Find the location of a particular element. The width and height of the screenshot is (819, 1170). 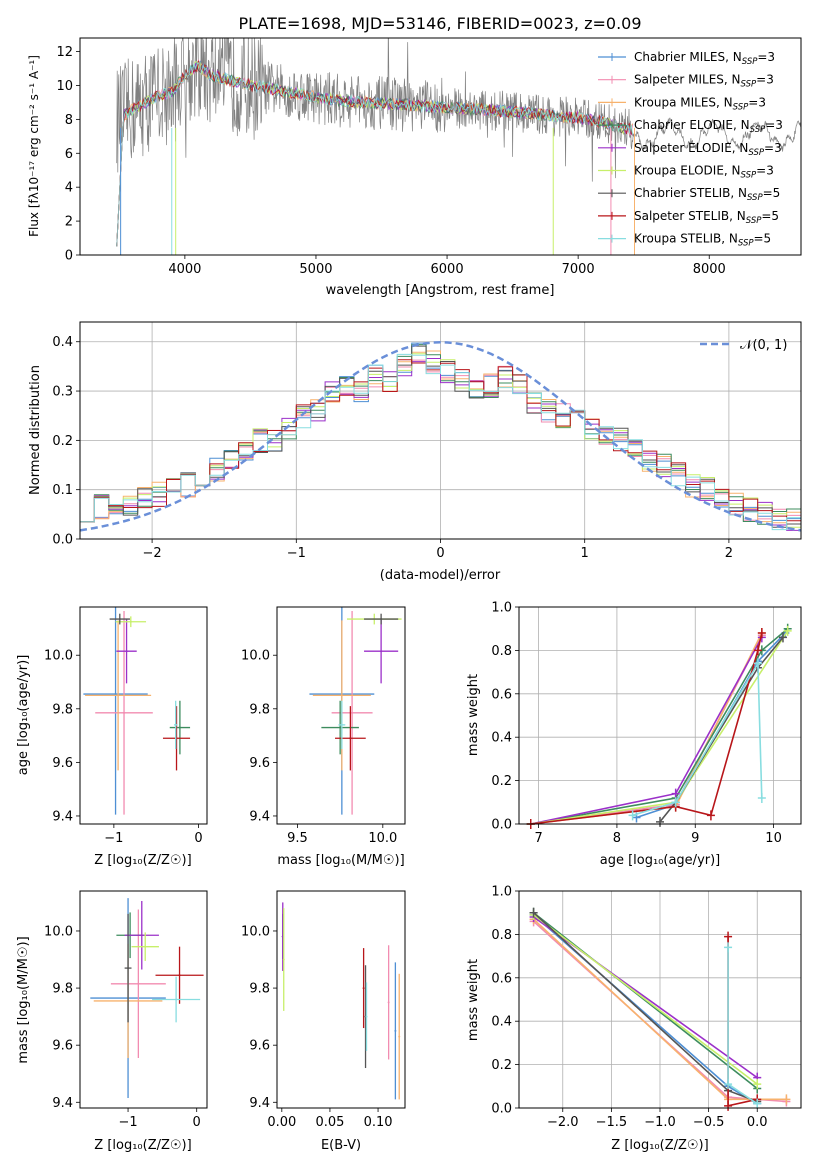

legend-label: Kroupa STELIB, NSSP=5 is located at coordinates (702, 240).